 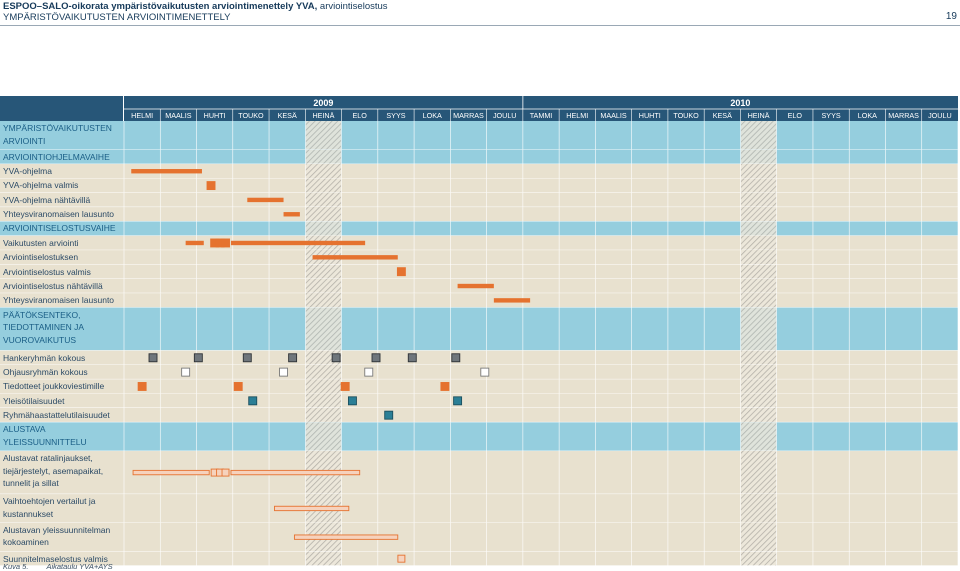 What do you see at coordinates (27, 171) in the screenshot?
I see `task-label: YVA-ohjelma` at bounding box center [27, 171].